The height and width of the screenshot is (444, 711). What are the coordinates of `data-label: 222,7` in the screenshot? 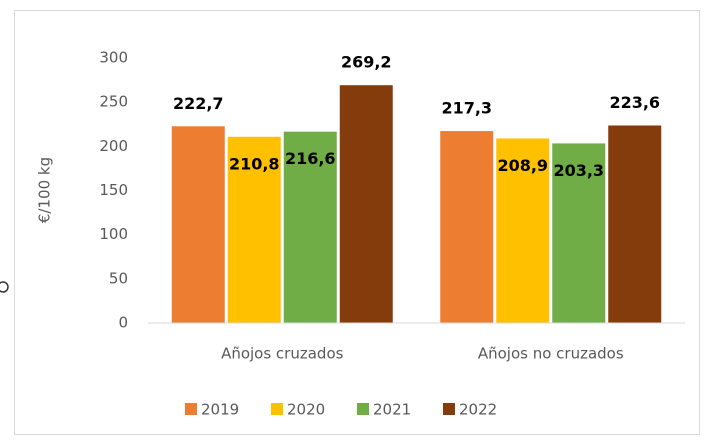 It's located at (198, 103).